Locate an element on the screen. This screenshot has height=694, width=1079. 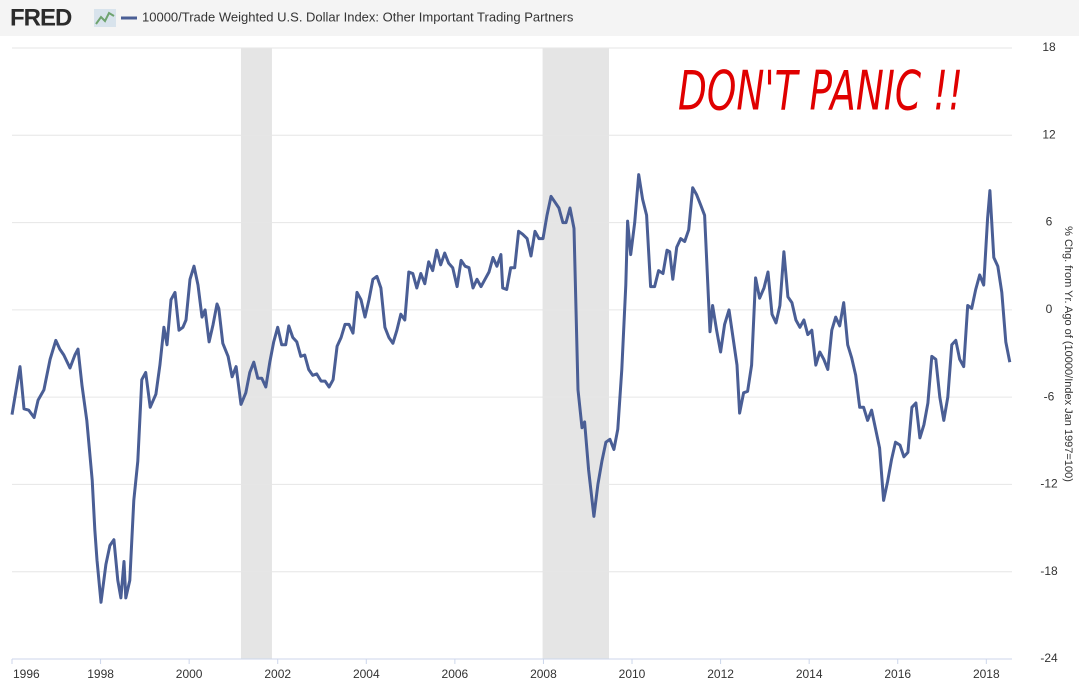
y-tick-label: 18 is located at coordinates (1049, 47).